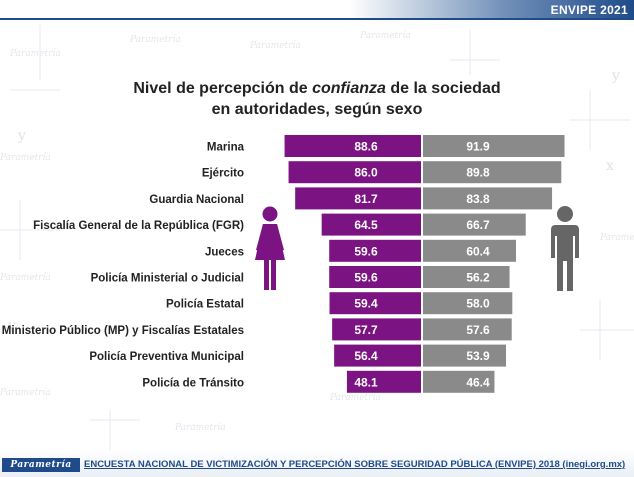  What do you see at coordinates (366, 330) in the screenshot?
I see `value-label-women: 57.7` at bounding box center [366, 330].